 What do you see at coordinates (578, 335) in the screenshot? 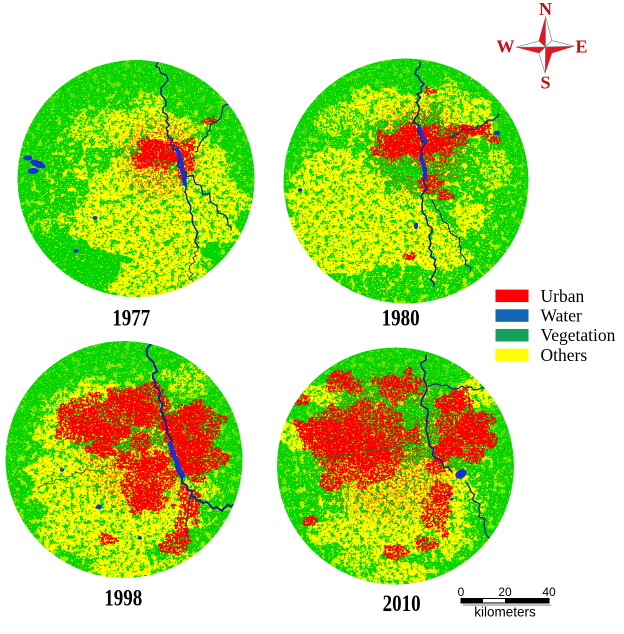
I see `svg-text: Vegetation` at bounding box center [578, 335].